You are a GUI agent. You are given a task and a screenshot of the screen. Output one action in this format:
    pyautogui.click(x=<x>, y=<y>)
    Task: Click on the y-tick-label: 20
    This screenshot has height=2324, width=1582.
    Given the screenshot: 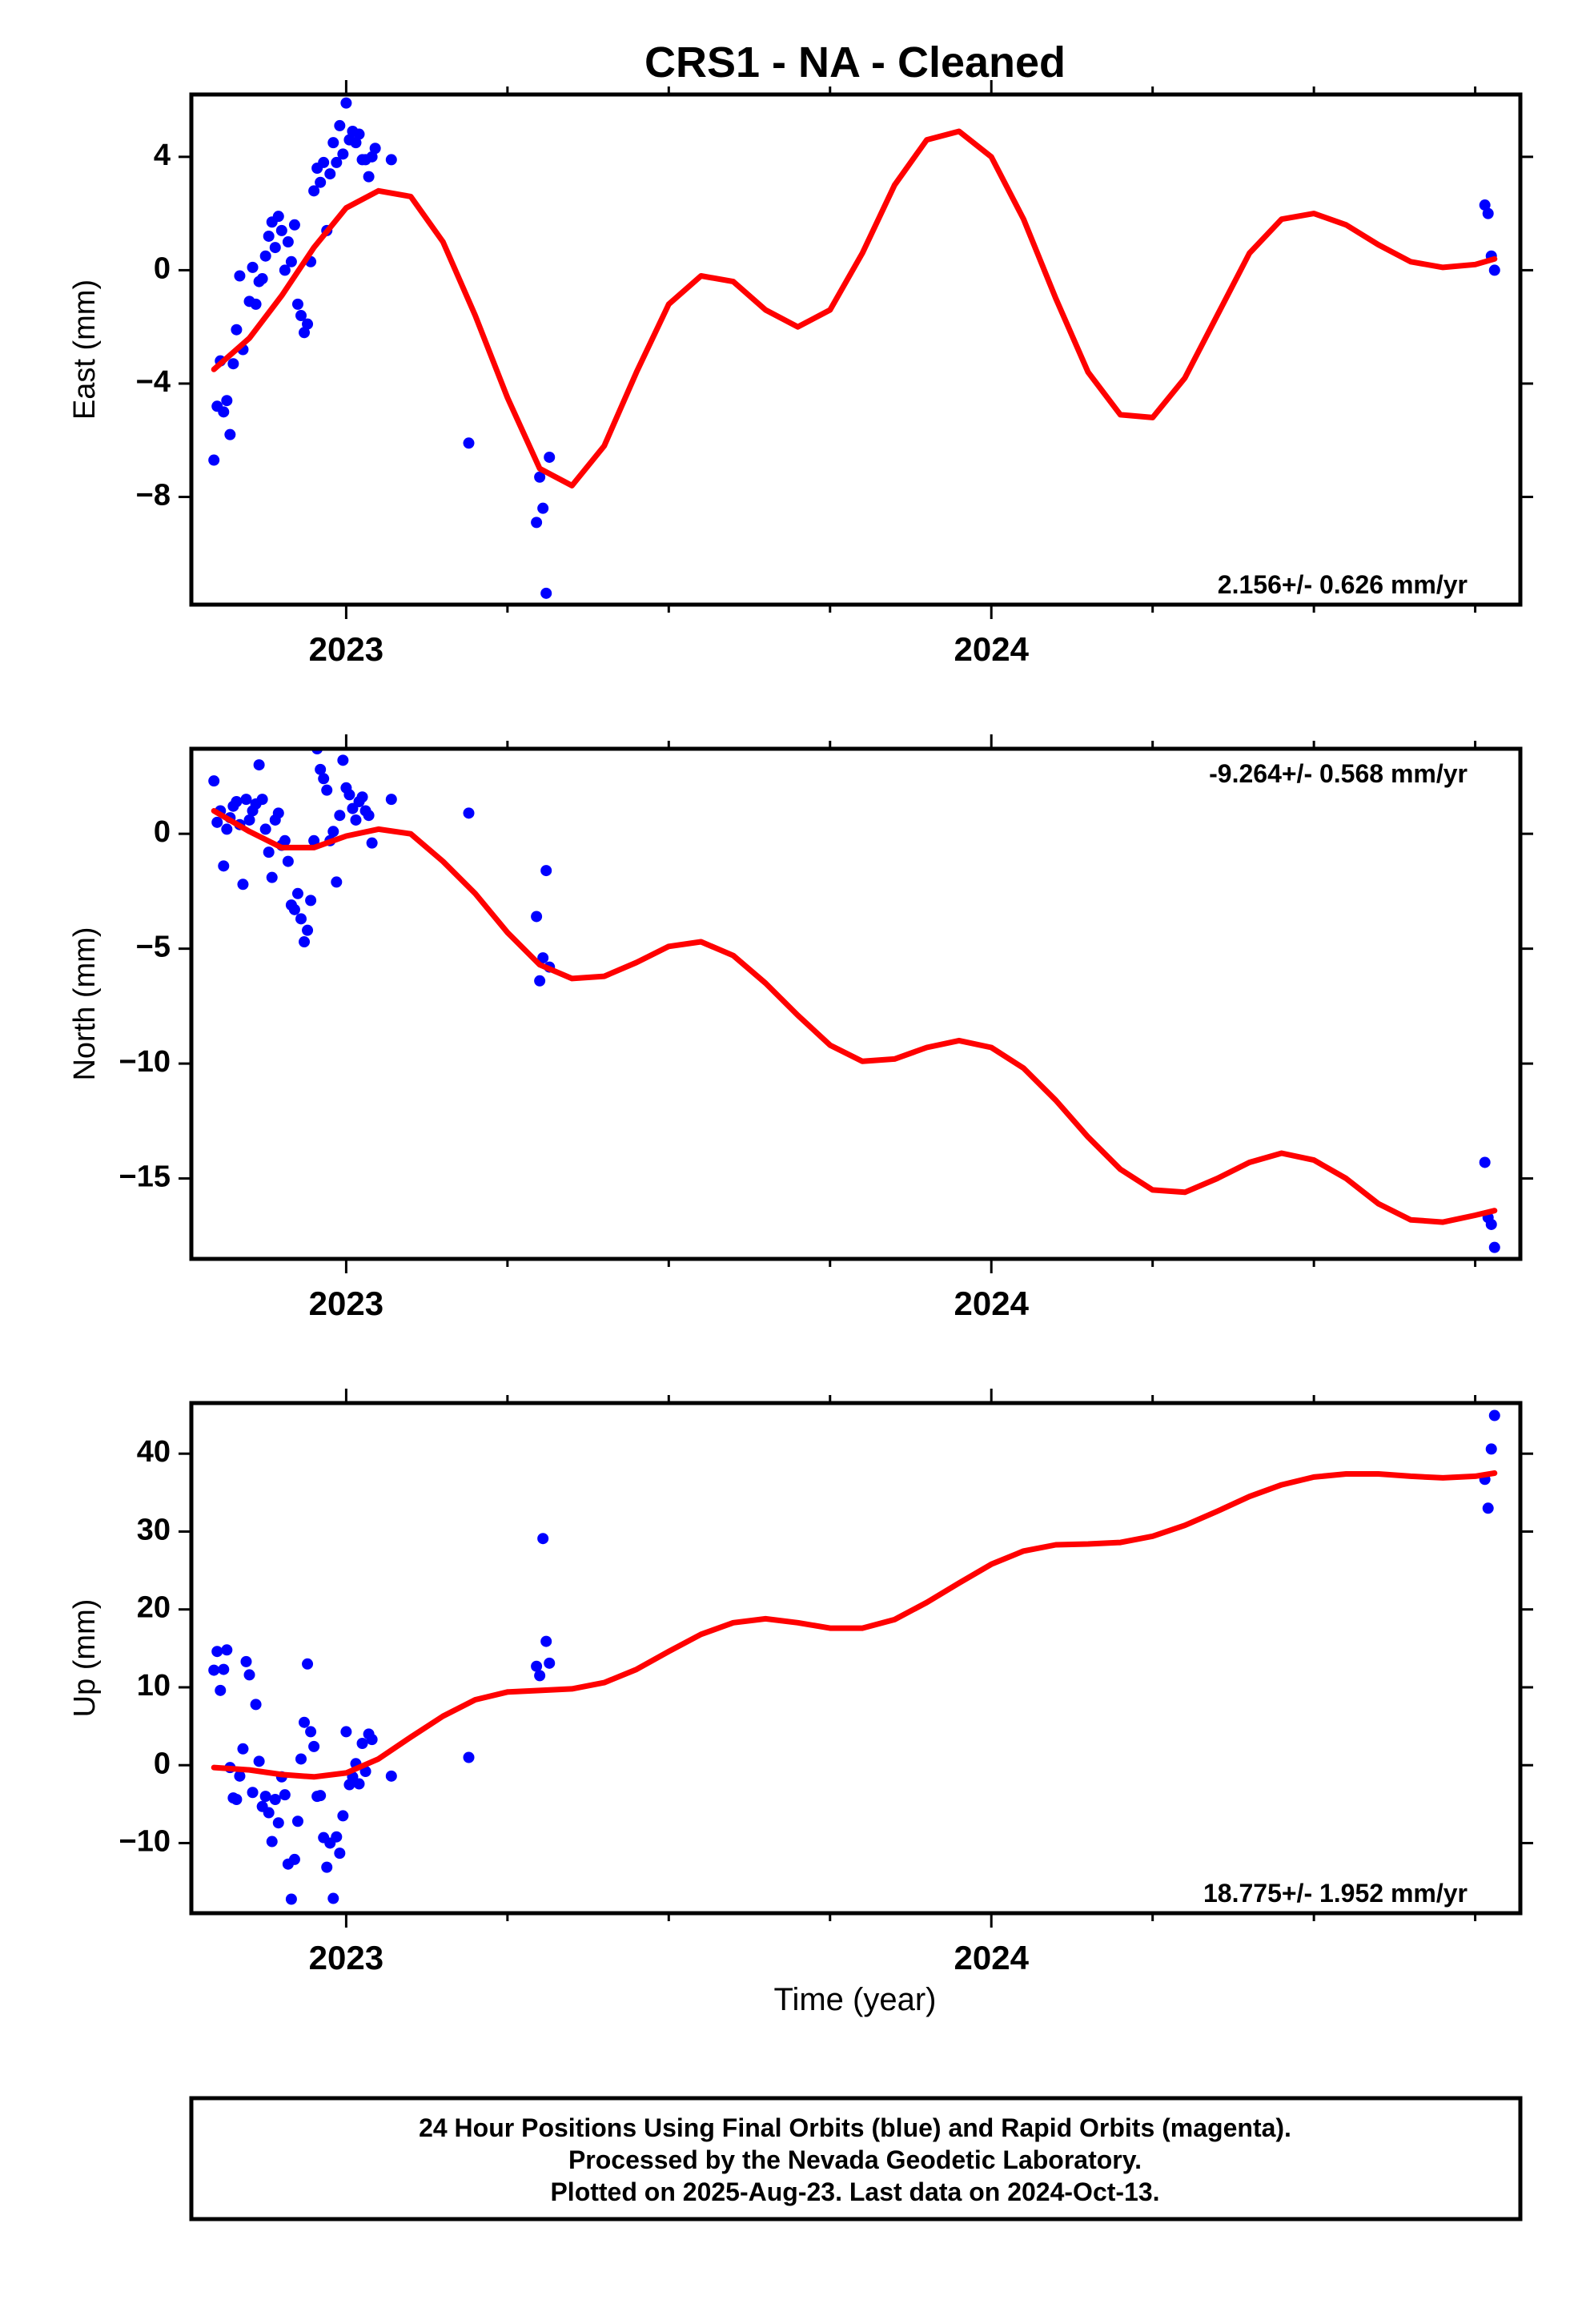 What is the action you would take?
    pyautogui.click(x=154, y=1608)
    